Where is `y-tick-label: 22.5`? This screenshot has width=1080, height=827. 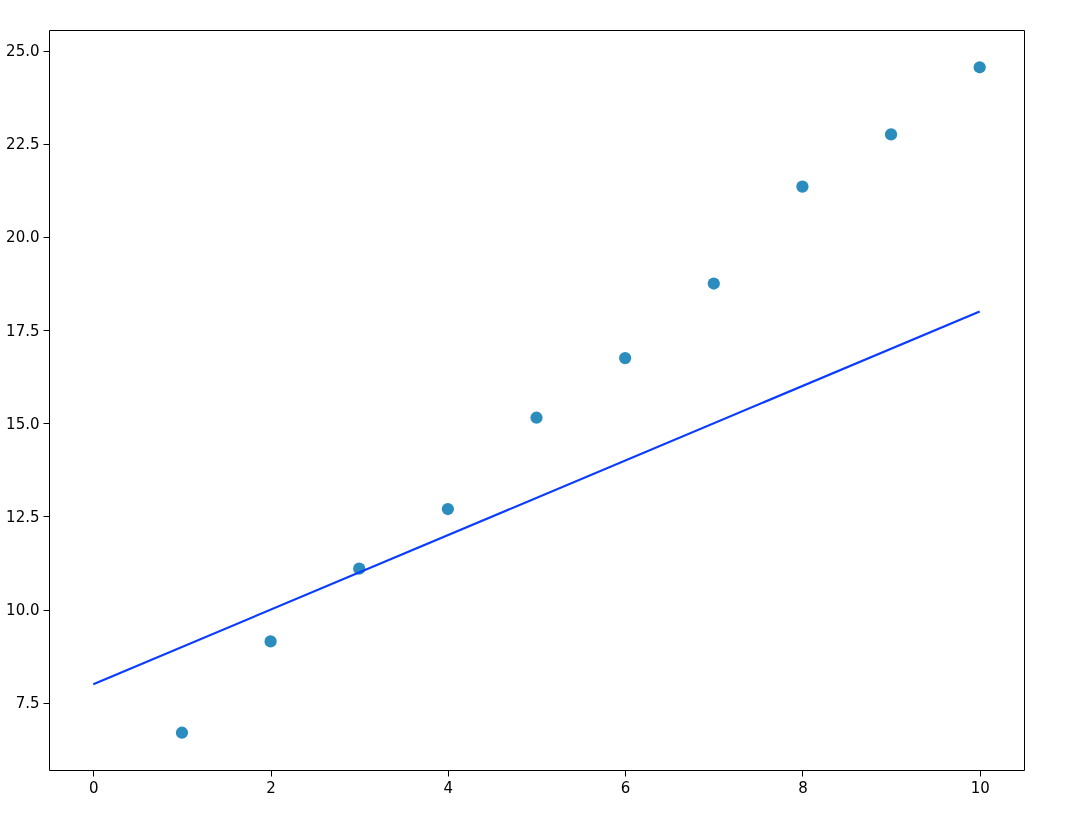
y-tick-label: 22.5 is located at coordinates (23, 144).